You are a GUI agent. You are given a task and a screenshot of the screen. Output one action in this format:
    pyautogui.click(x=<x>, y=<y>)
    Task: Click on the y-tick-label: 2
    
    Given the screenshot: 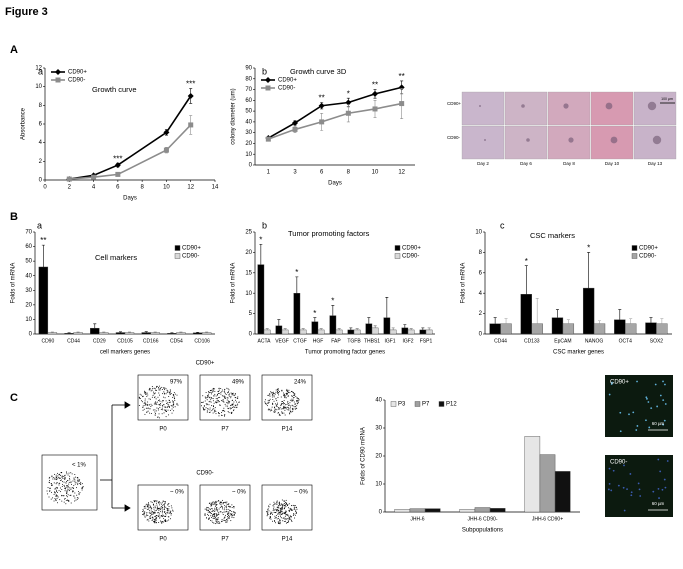 What is the action you would take?
    pyautogui.click(x=481, y=314)
    